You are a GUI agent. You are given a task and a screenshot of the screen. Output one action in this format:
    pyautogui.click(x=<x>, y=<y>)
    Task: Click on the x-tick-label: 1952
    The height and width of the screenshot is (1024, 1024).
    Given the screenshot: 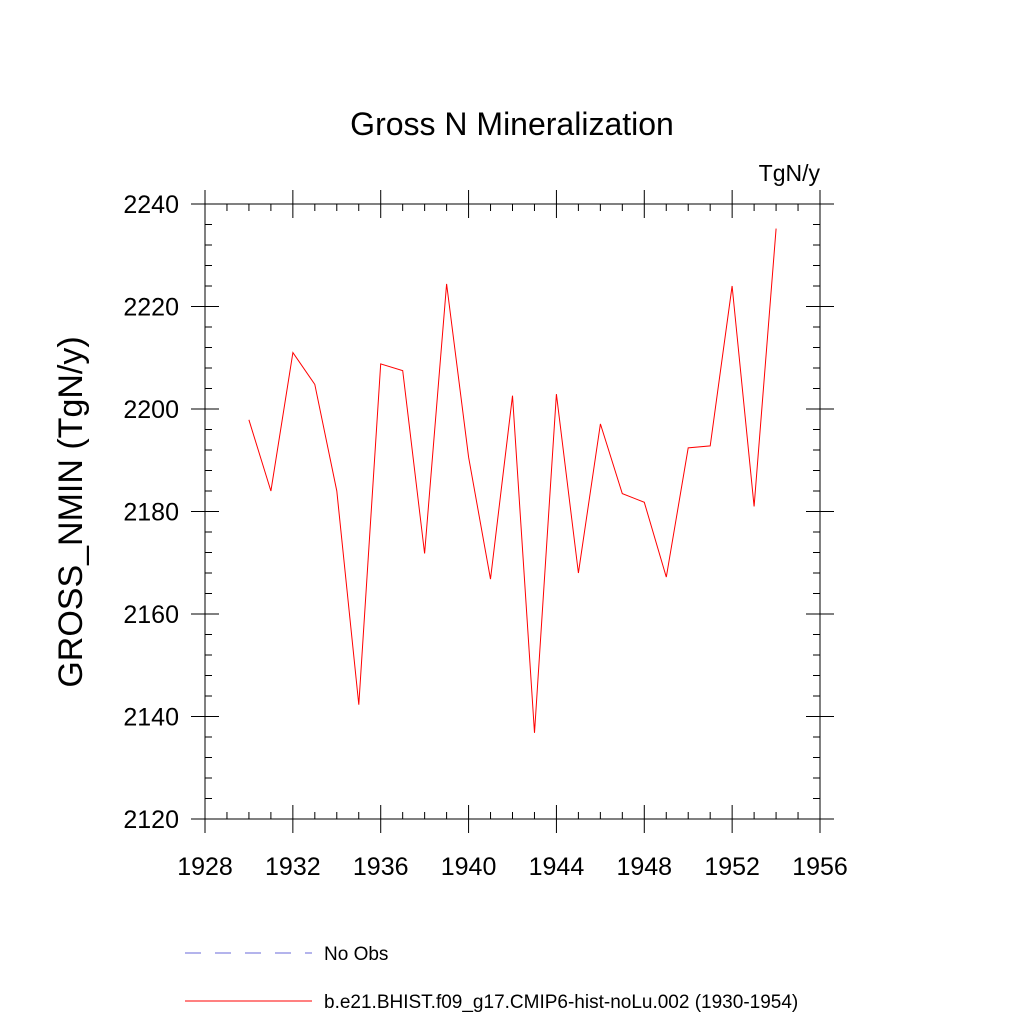 What is the action you would take?
    pyautogui.click(x=732, y=867)
    